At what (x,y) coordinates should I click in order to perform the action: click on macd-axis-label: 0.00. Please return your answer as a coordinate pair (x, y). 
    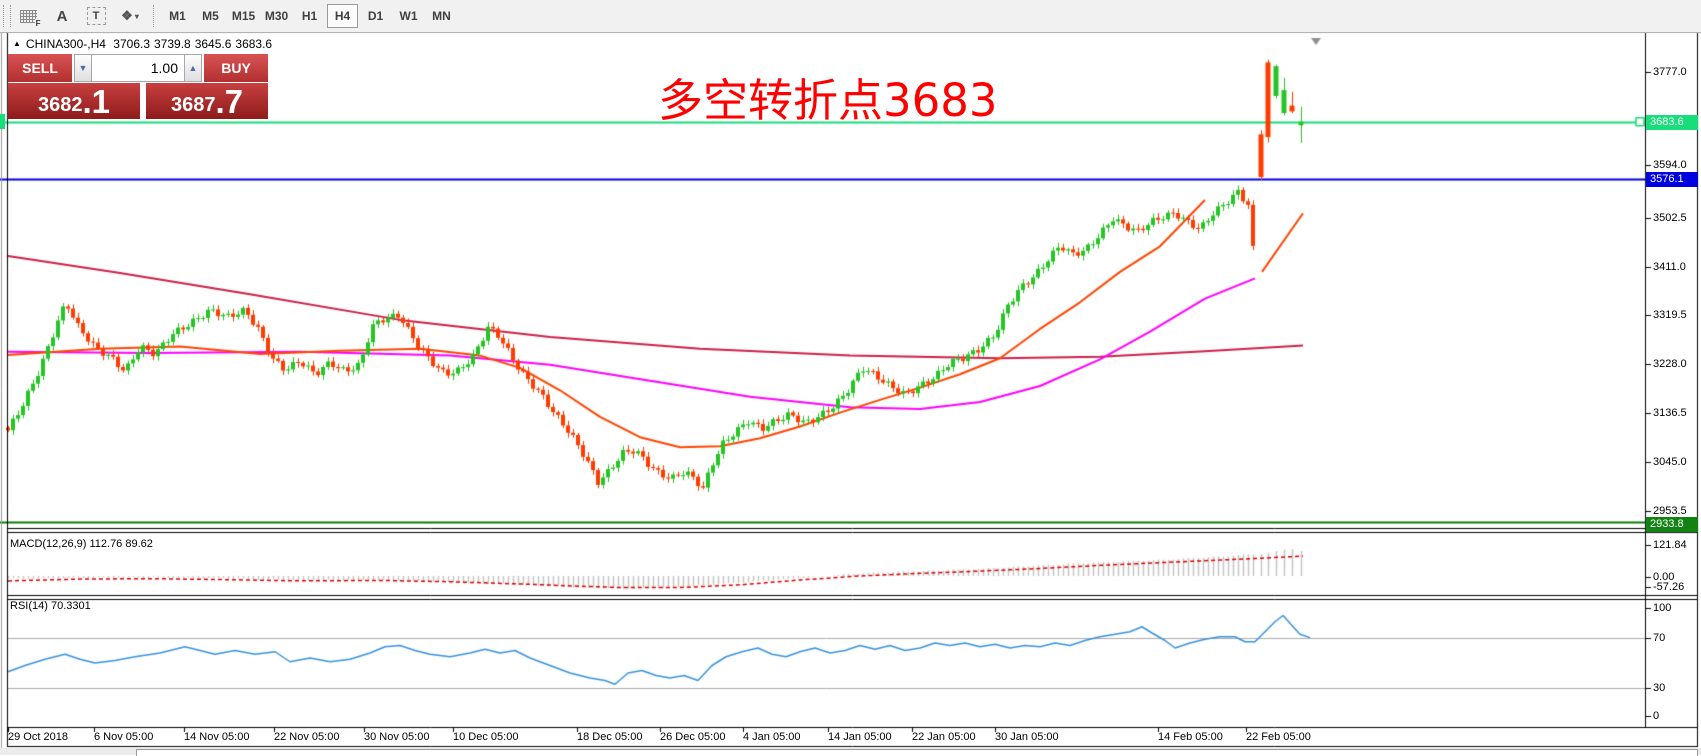
    Looking at the image, I should click on (1664, 577).